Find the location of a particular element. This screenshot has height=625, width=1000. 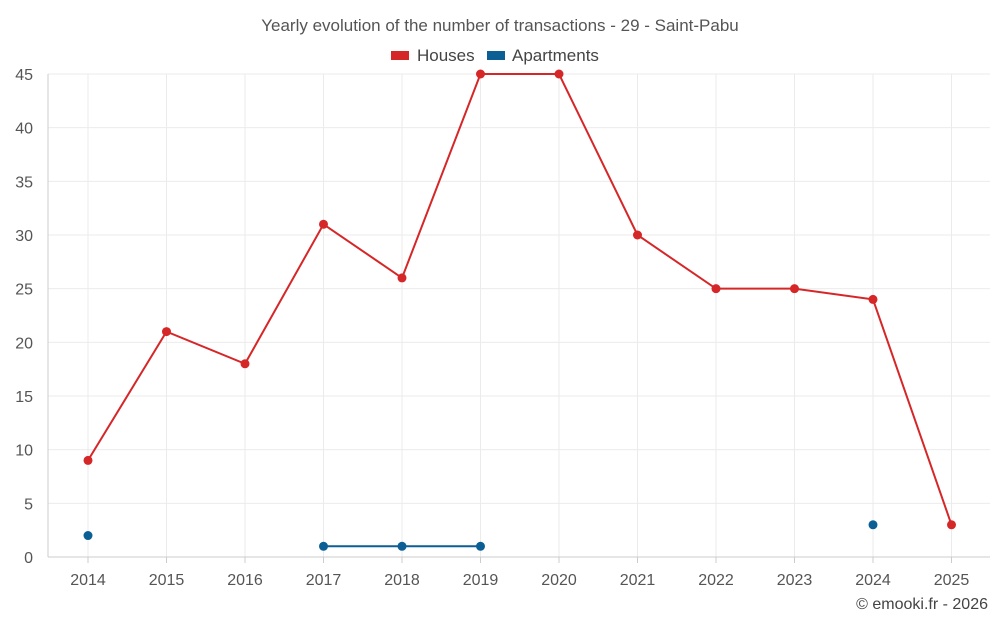

legend: Houses Apartments is located at coordinates (495, 55).